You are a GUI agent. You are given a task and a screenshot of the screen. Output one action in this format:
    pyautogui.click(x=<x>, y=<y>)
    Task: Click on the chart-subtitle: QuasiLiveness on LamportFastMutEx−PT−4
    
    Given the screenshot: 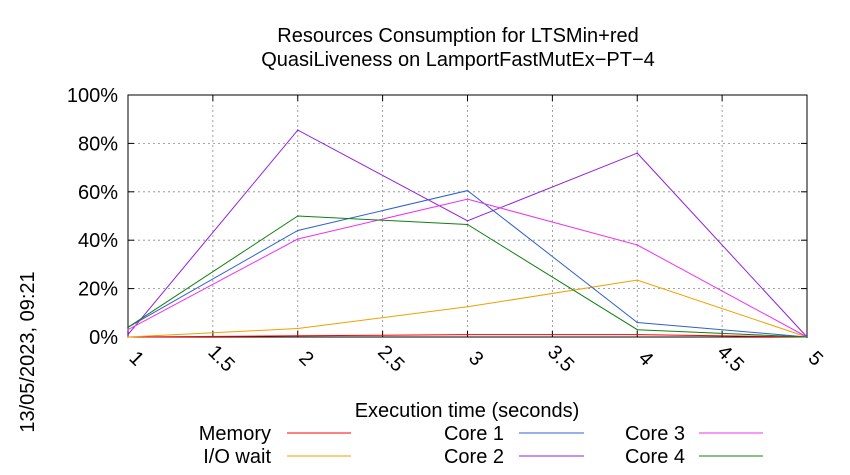 What is the action you would take?
    pyautogui.click(x=458, y=60)
    